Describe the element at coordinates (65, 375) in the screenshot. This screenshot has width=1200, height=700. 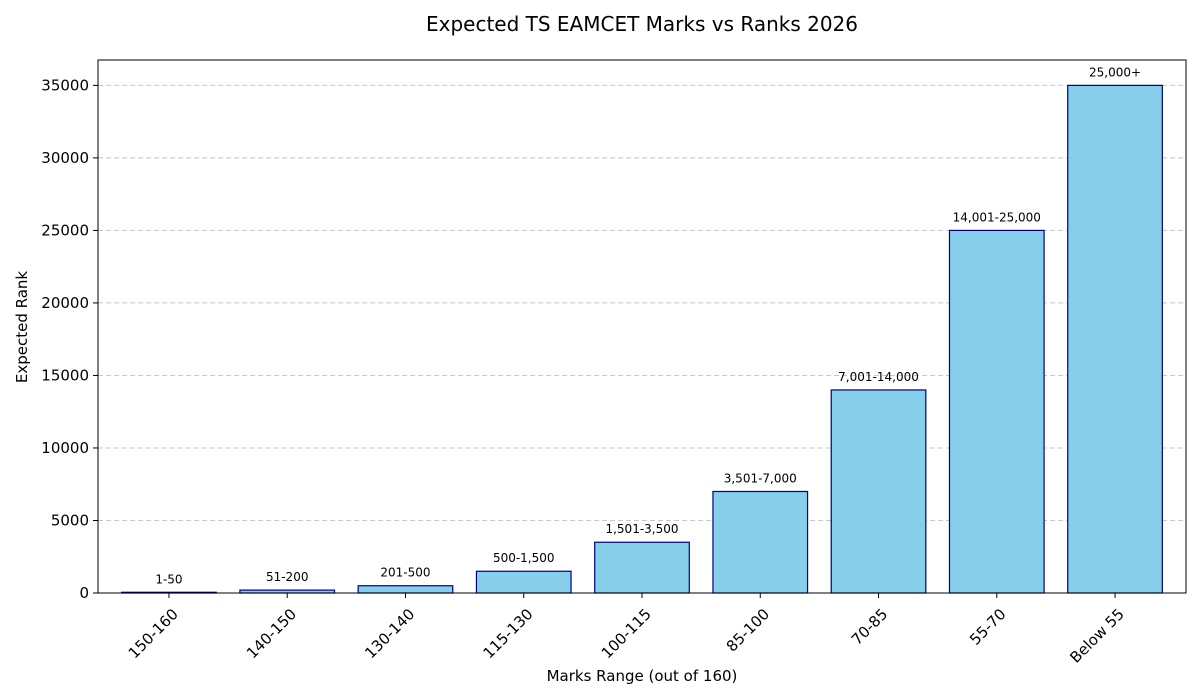
I see `y-tick-label: 15000` at that location.